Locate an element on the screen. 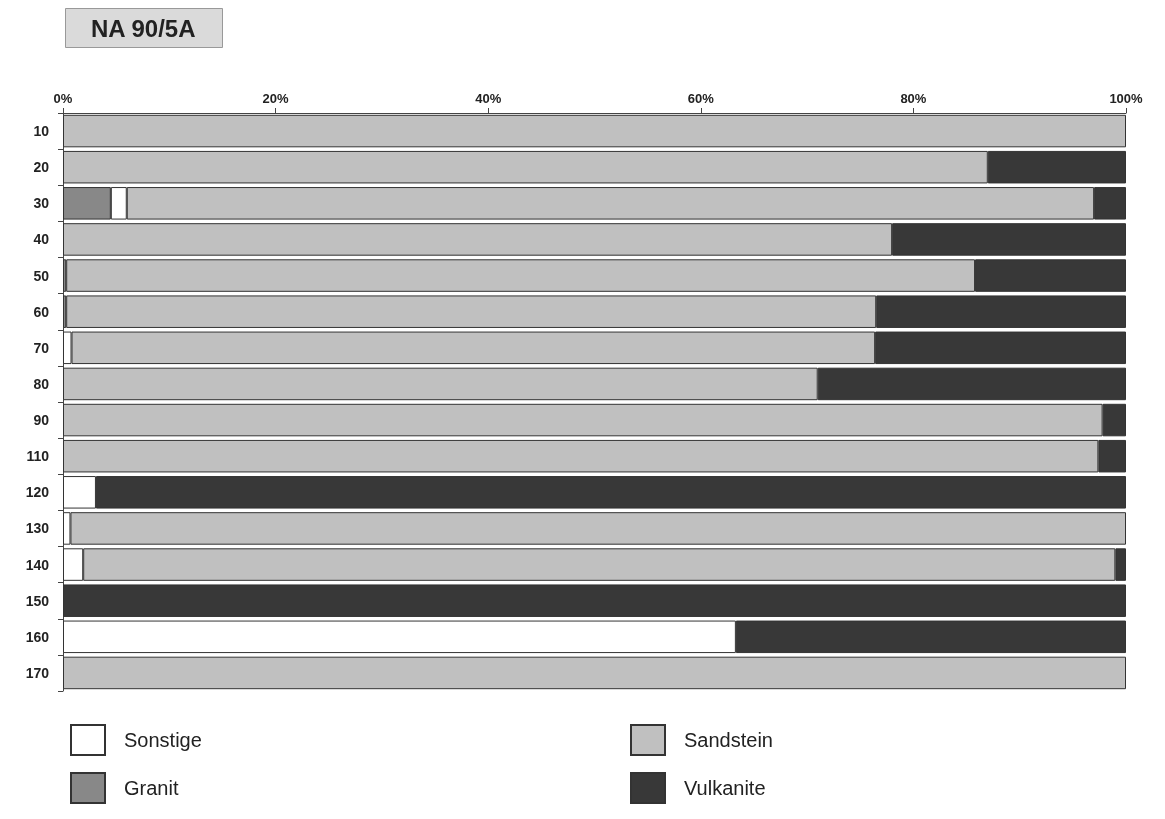 The image size is (1165, 819). legend-label: Vulkanite is located at coordinates (725, 788).